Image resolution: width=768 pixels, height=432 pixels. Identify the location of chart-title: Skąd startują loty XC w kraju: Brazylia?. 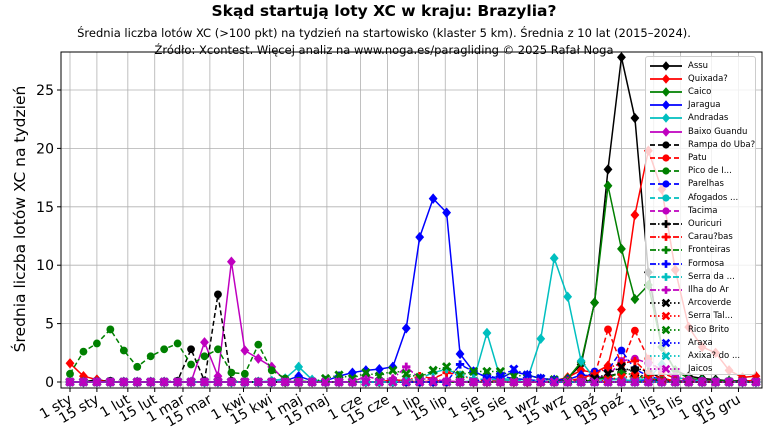
(384, 11).